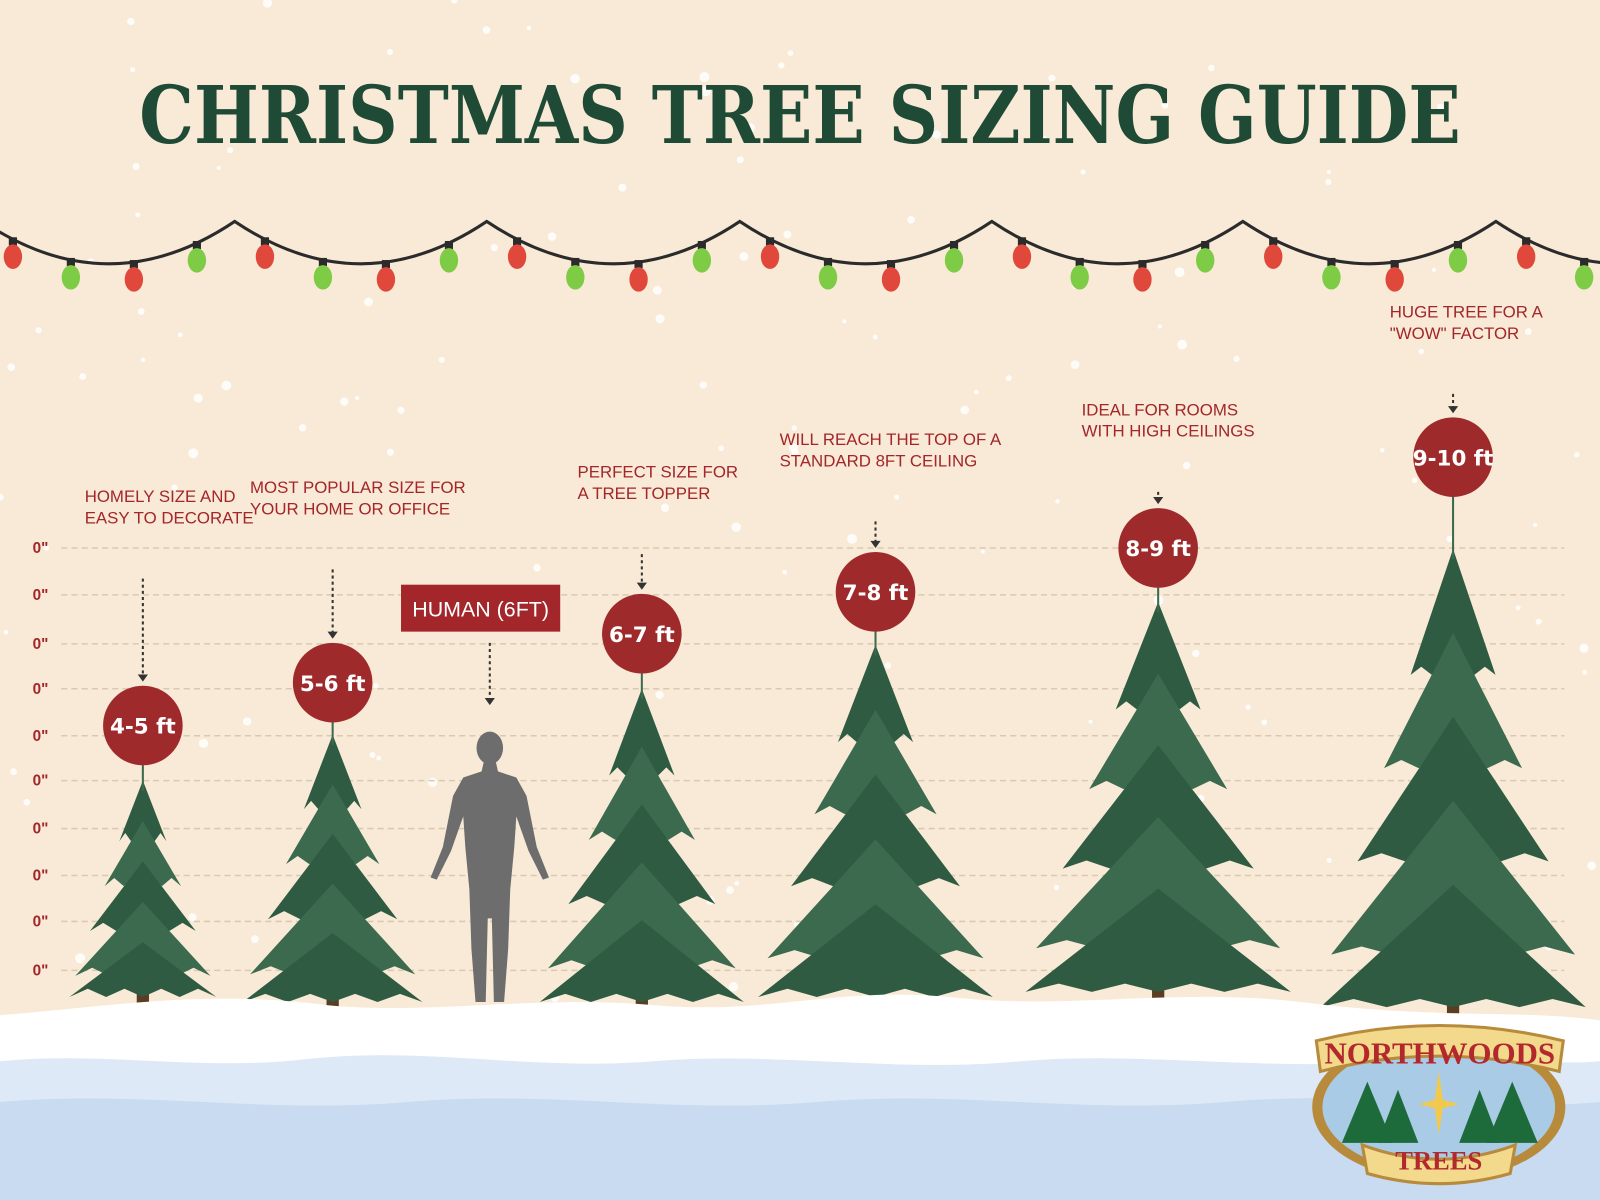 The image size is (1600, 1200). I want to click on size-description: WITH HIGH CEILINGS, so click(1168, 431).